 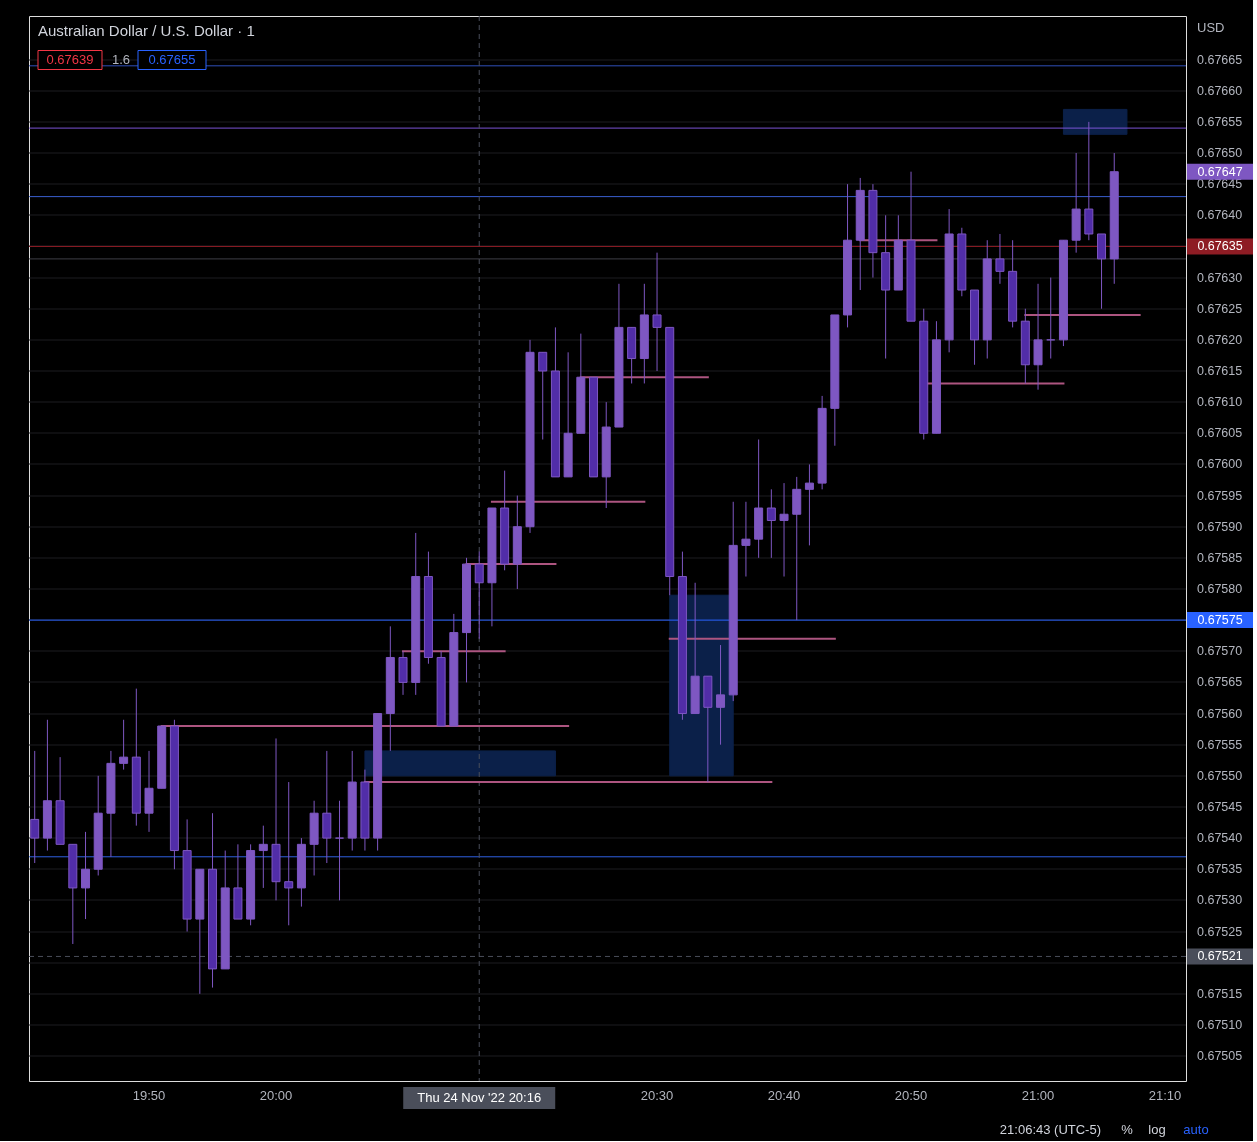 I want to click on text: 21:06:43 (UTC-5), so click(x=1050, y=1129).